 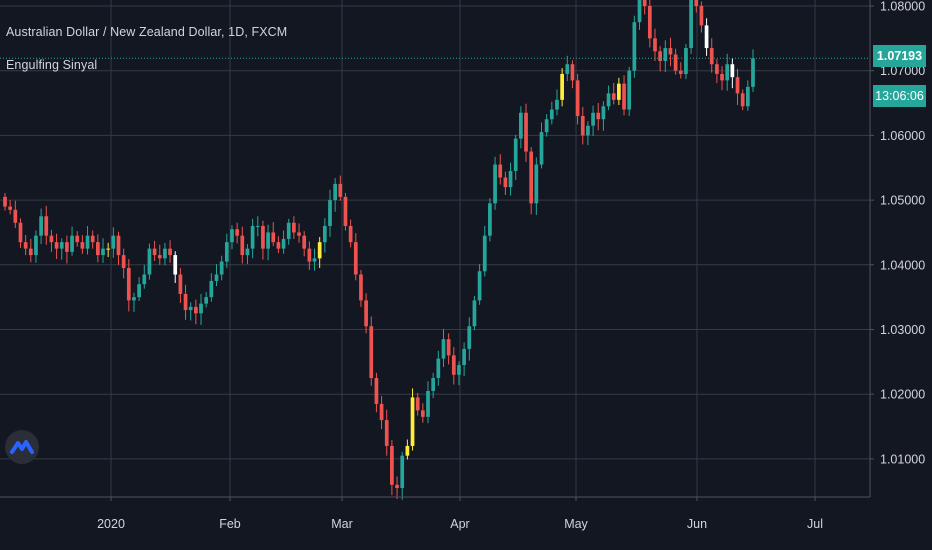 What do you see at coordinates (902, 330) in the screenshot?
I see `y-tick-label-5: 1.03000` at bounding box center [902, 330].